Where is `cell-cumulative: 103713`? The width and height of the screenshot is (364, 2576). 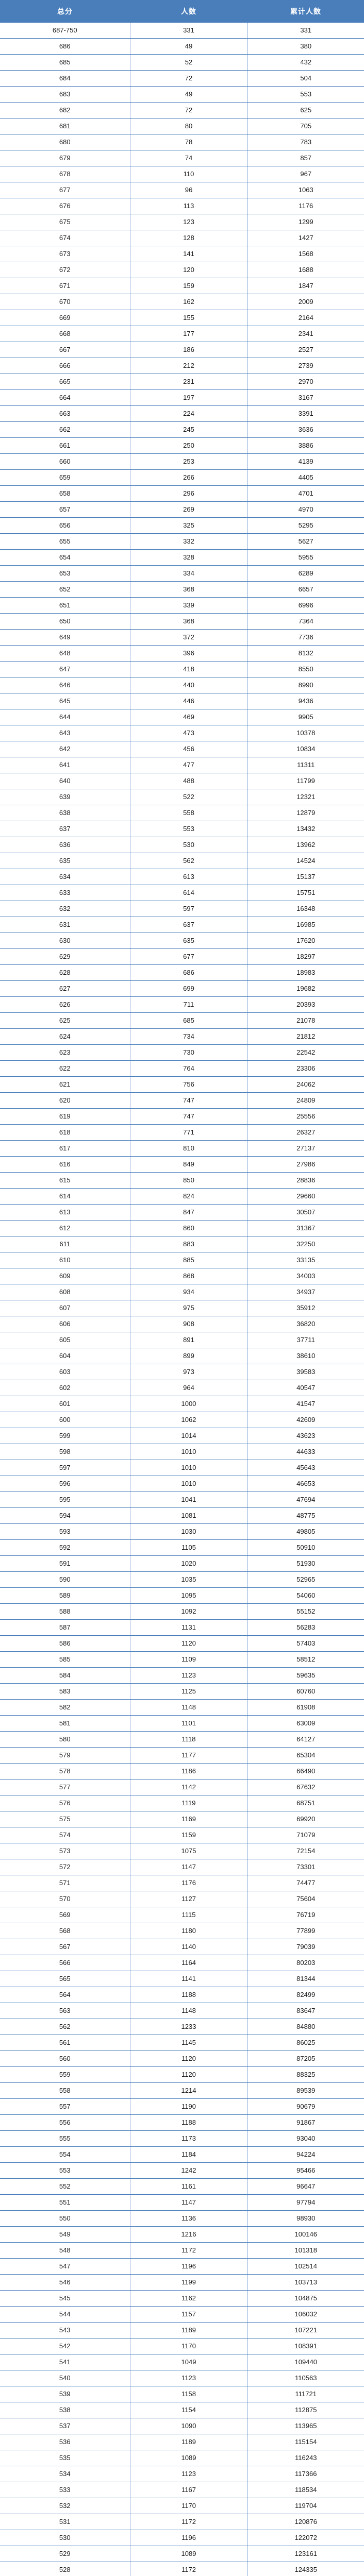
cell-cumulative: 103713 is located at coordinates (305, 2282).